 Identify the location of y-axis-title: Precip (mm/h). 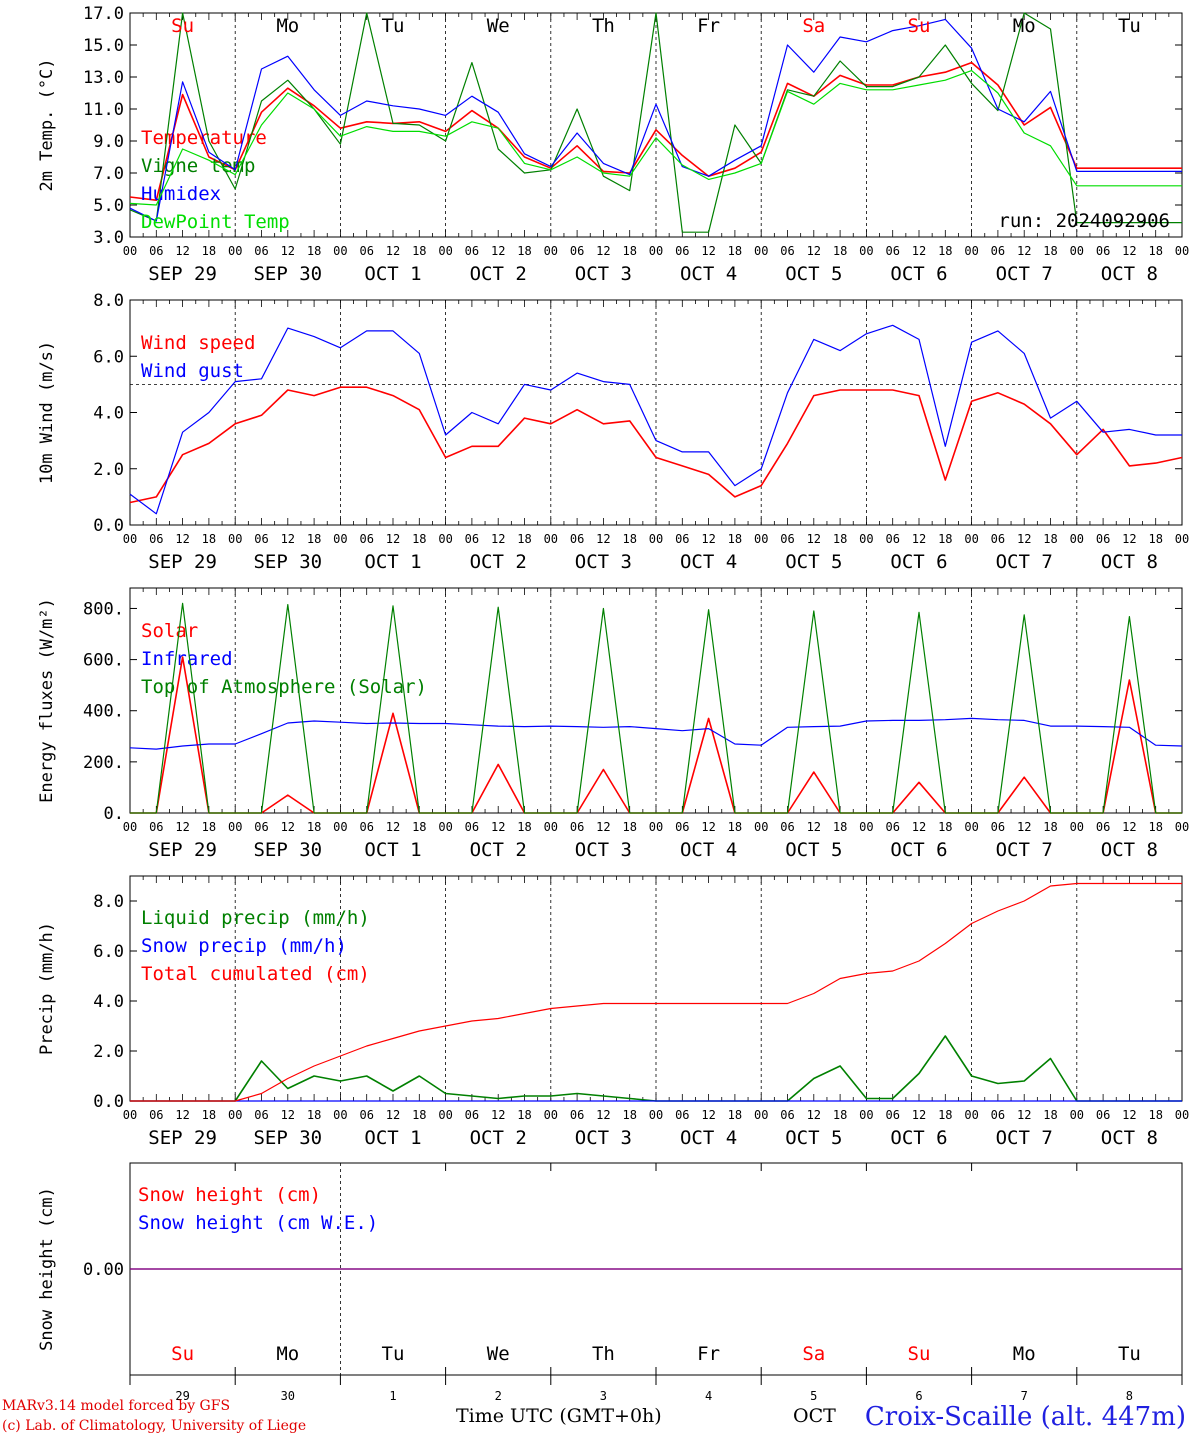
(47, 988).